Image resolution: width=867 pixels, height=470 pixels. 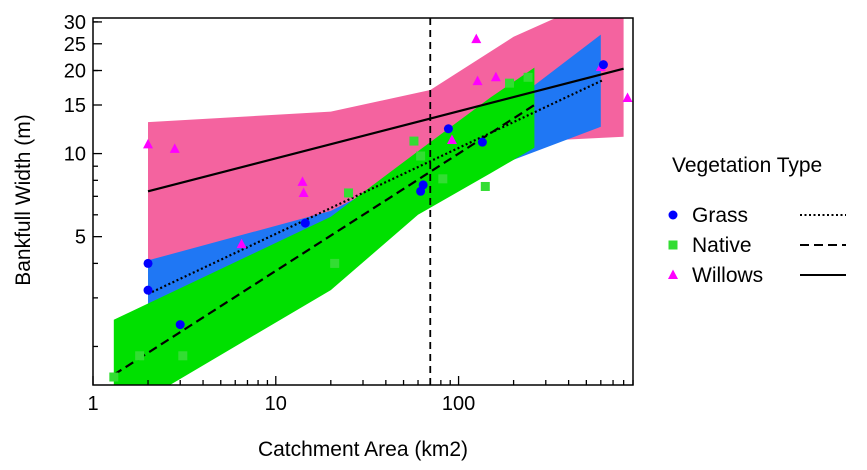 What do you see at coordinates (757, 245) in the screenshot?
I see `legend-entries: Grass Native Willows` at bounding box center [757, 245].